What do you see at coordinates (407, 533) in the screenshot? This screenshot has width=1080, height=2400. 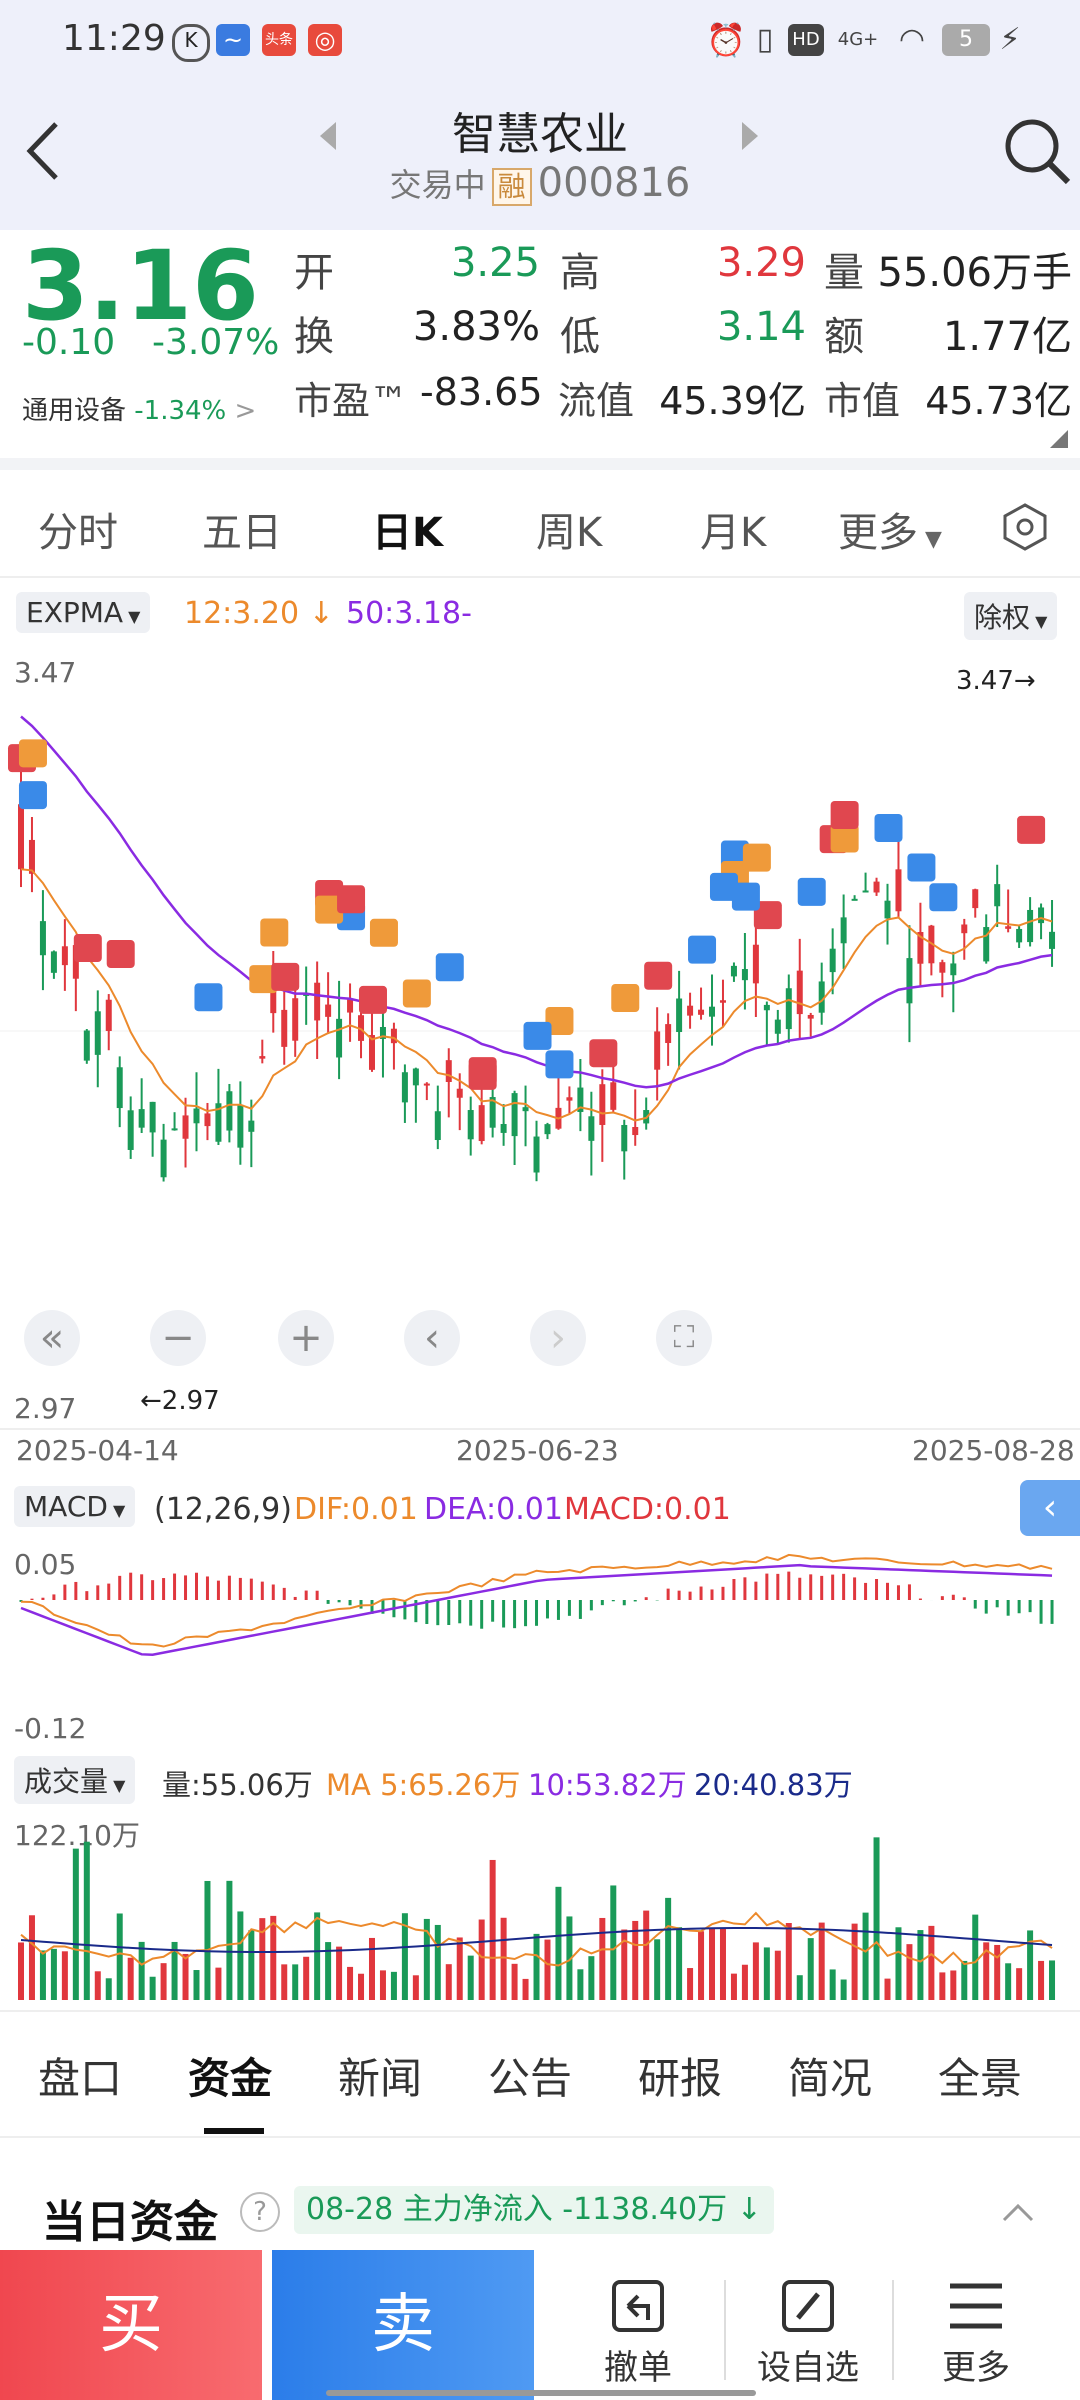 I see `tab-daily-k: 日K` at bounding box center [407, 533].